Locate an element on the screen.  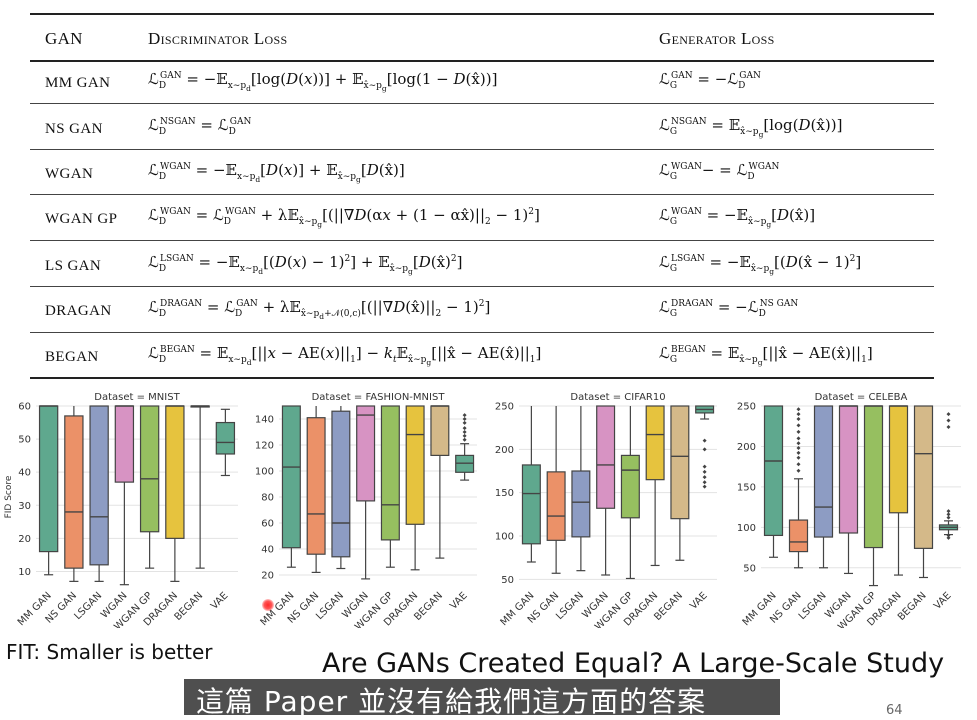
y-tick-label: 200 is located at coordinates (746, 447).